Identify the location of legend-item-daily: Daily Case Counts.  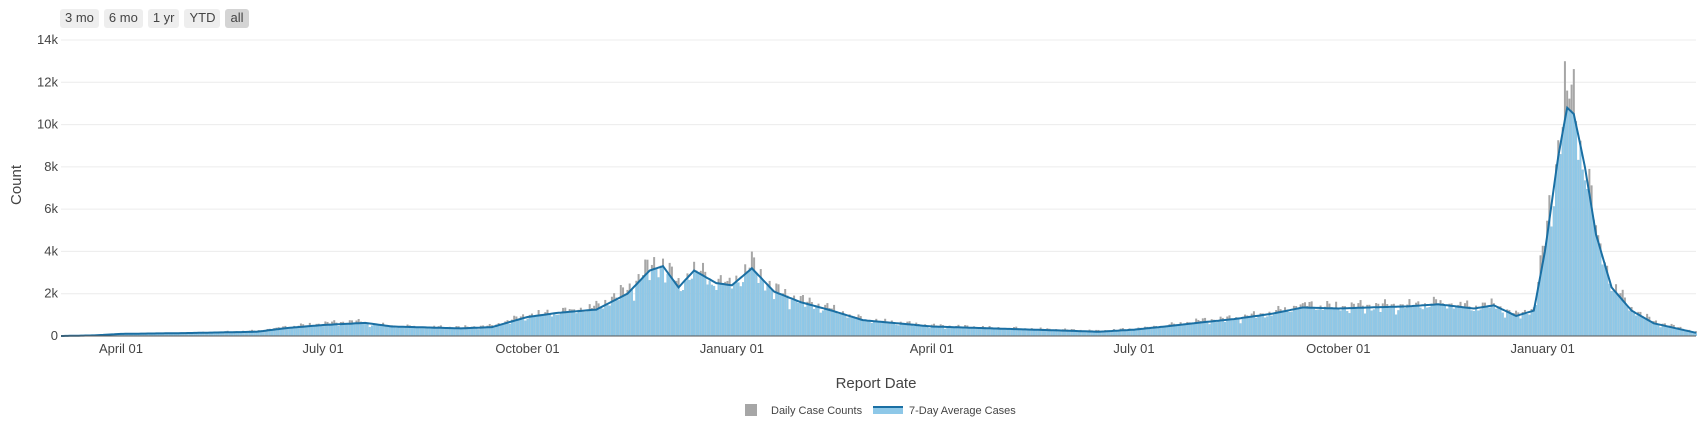
(804, 410).